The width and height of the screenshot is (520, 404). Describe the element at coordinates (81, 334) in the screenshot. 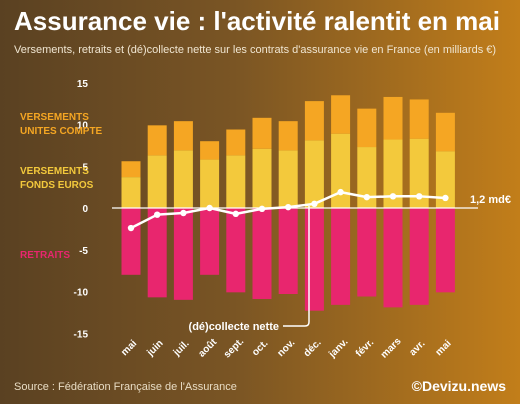

I see `y-tick-label: -15` at that location.